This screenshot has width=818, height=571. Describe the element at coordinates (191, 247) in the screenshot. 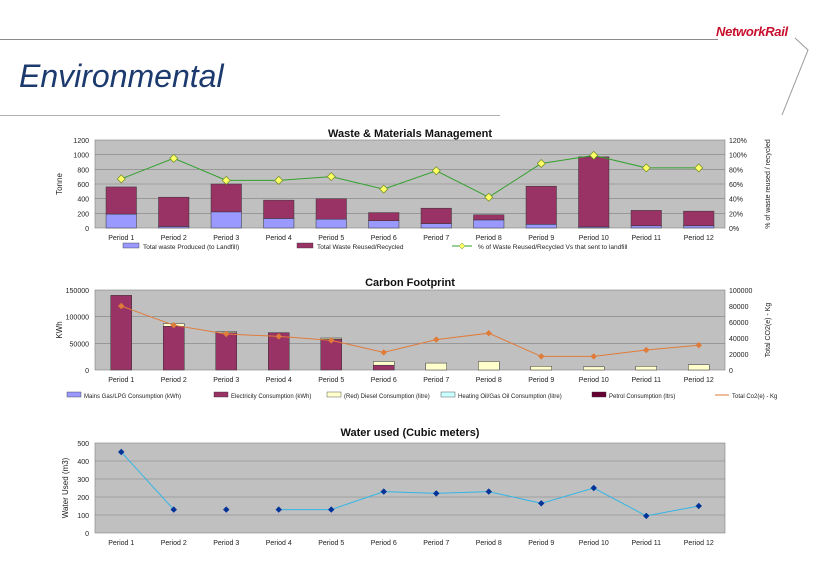

I see `legend-label: Total waste Produced (to Landfill)` at that location.